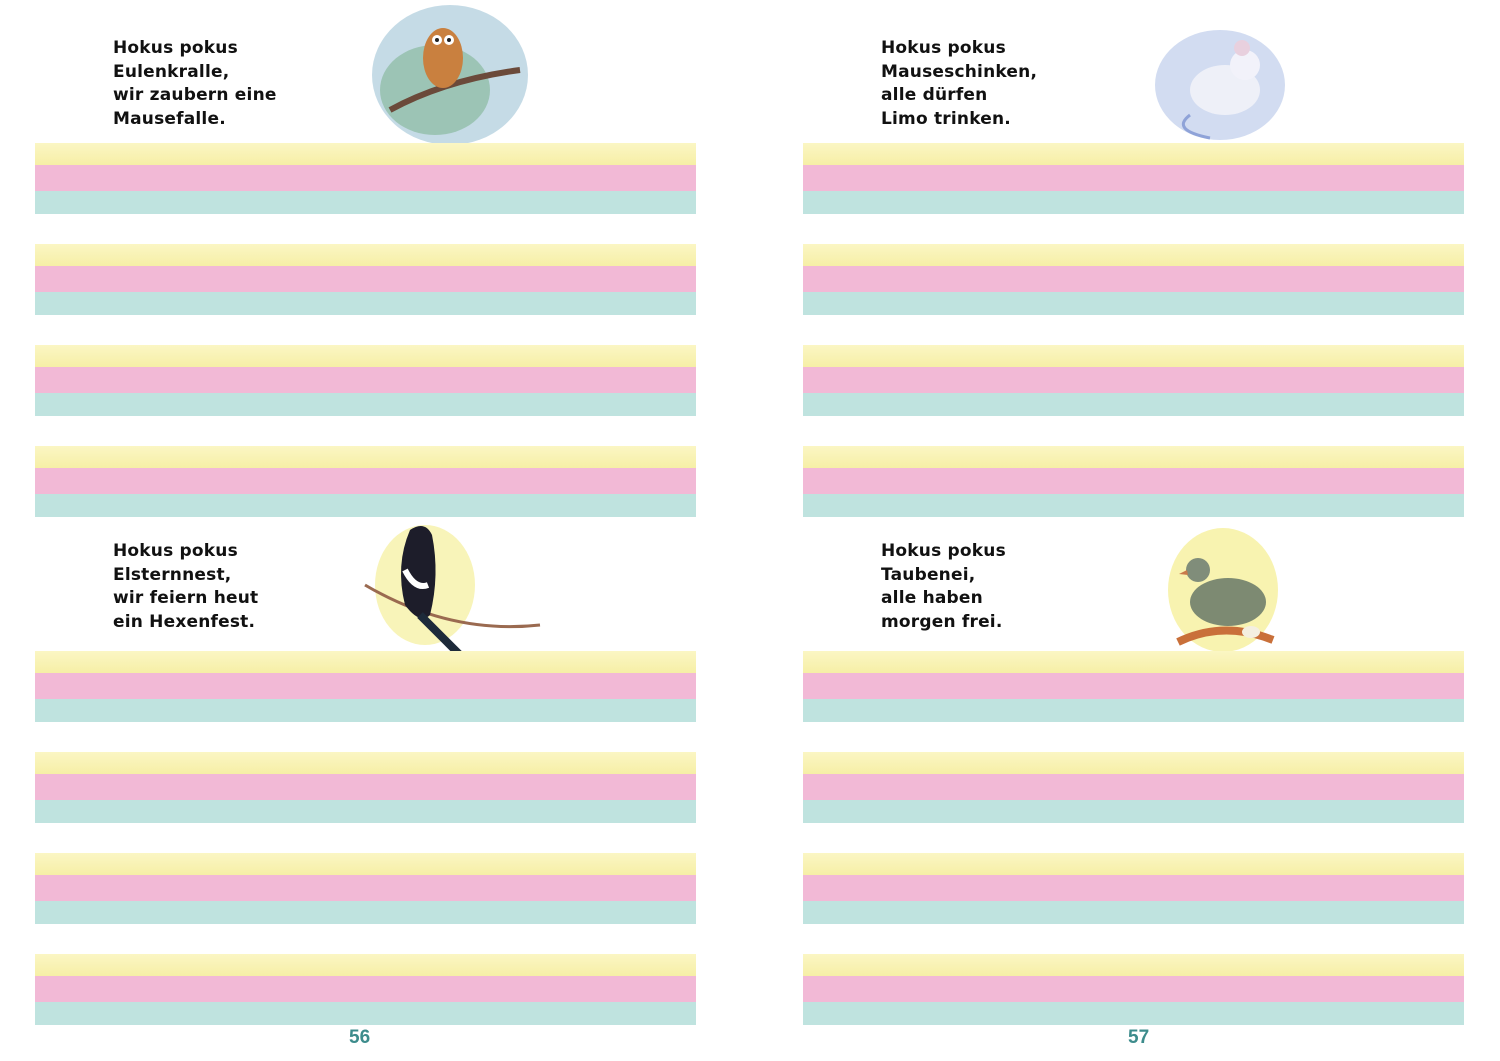 This screenshot has width=1500, height=1061. What do you see at coordinates (186, 598) in the screenshot?
I see `poem-line: wir feiern heut` at bounding box center [186, 598].